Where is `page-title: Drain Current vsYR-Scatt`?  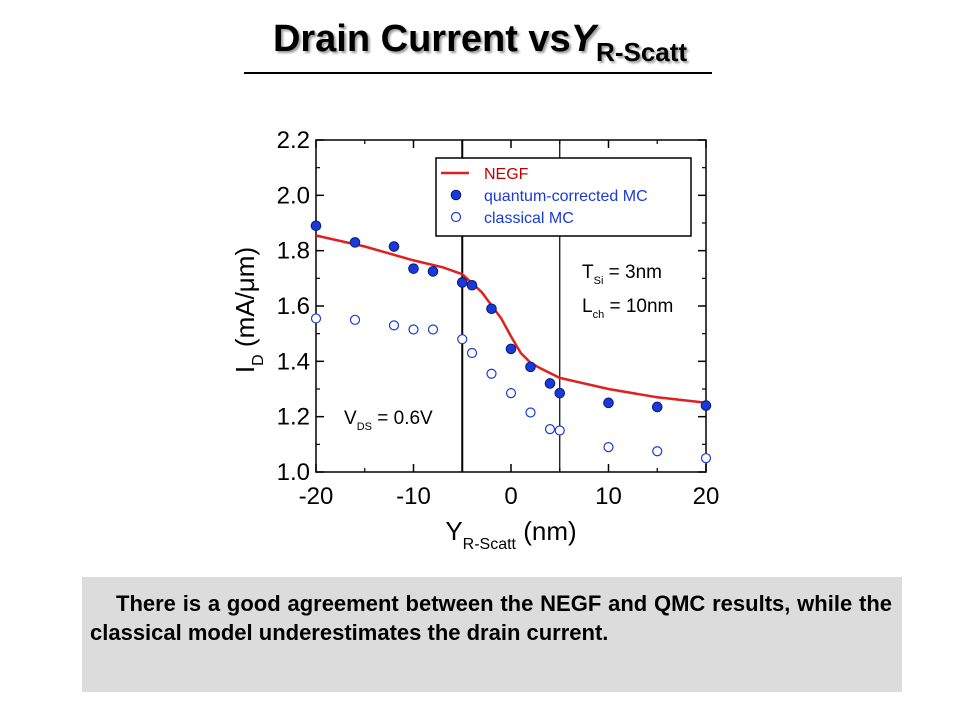 page-title: Drain Current vsYR-Scatt is located at coordinates (480, 43).